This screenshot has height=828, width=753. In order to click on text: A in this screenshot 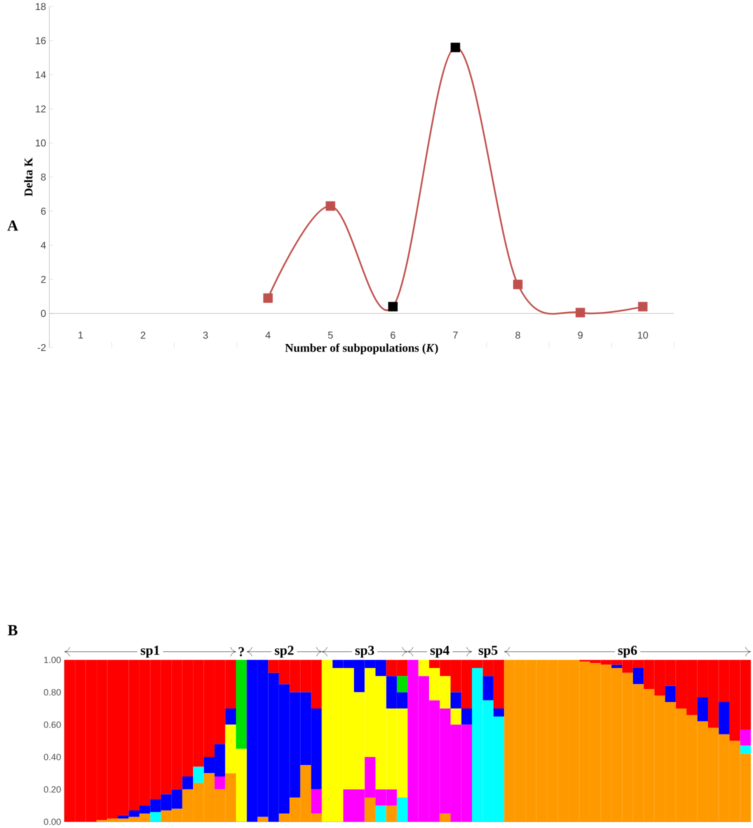, I will do `click(12, 225)`.